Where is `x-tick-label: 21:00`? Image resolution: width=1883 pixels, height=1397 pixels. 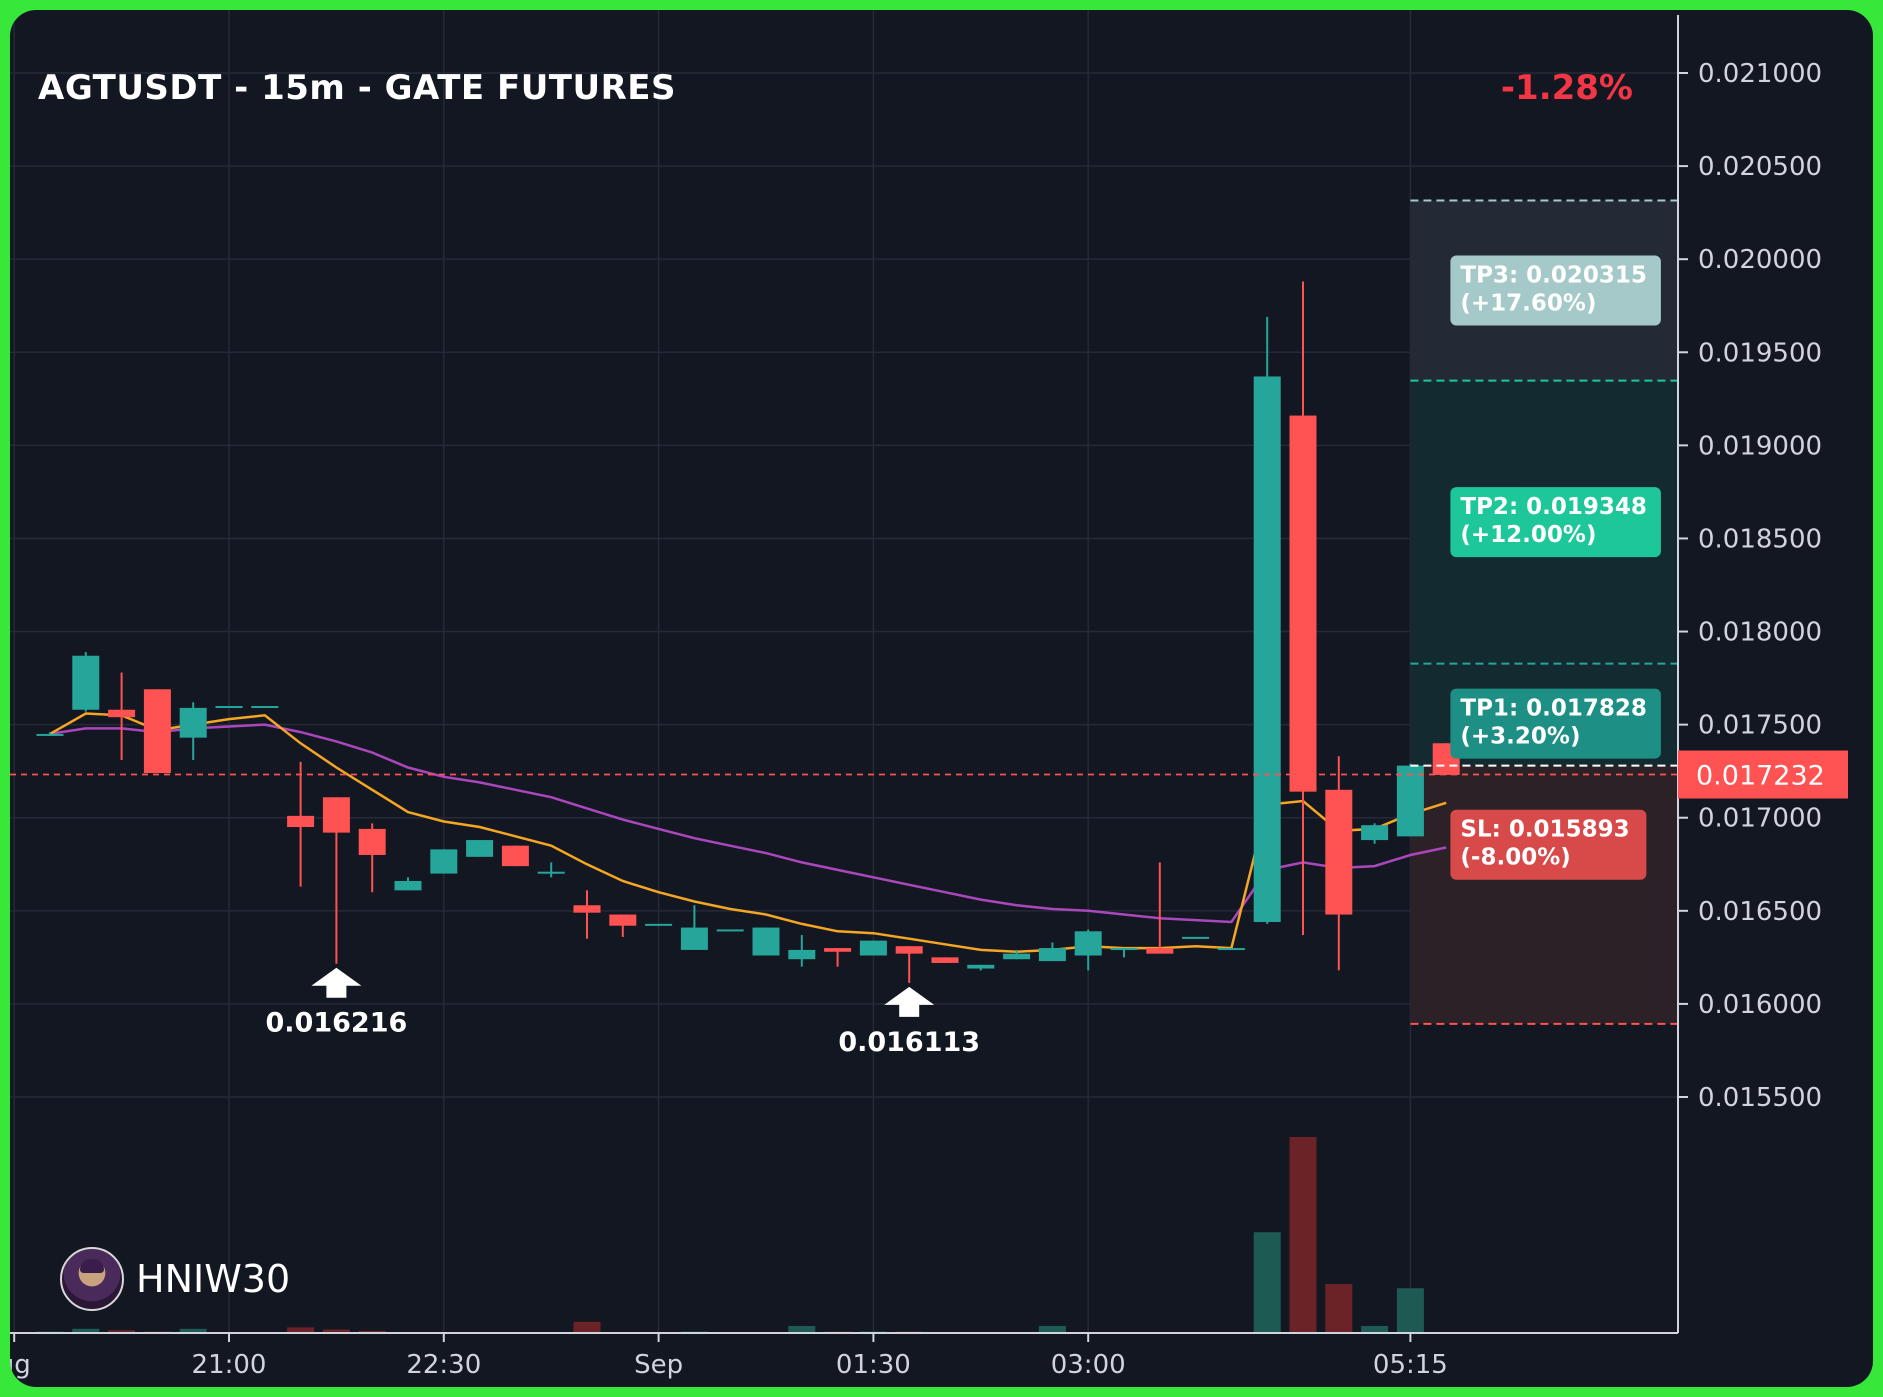
x-tick-label: 21:00 is located at coordinates (229, 1365).